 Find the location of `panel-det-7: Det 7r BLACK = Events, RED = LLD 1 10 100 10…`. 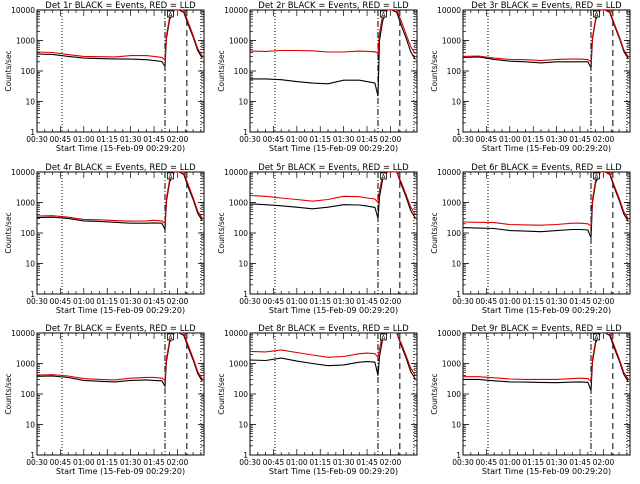

panel-det-7: Det 7r BLACK = Events, RED = LLD 1 10 100 10… is located at coordinates (104, 400).